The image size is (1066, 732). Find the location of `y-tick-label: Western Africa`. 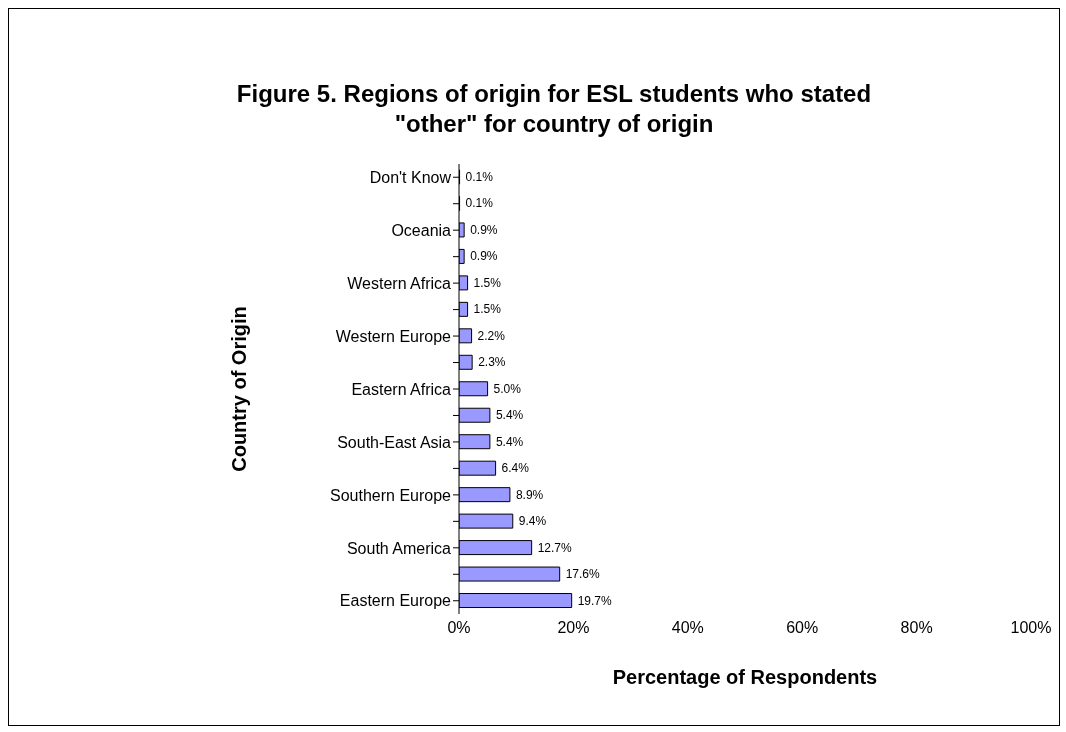

y-tick-label: Western Africa is located at coordinates (399, 283).